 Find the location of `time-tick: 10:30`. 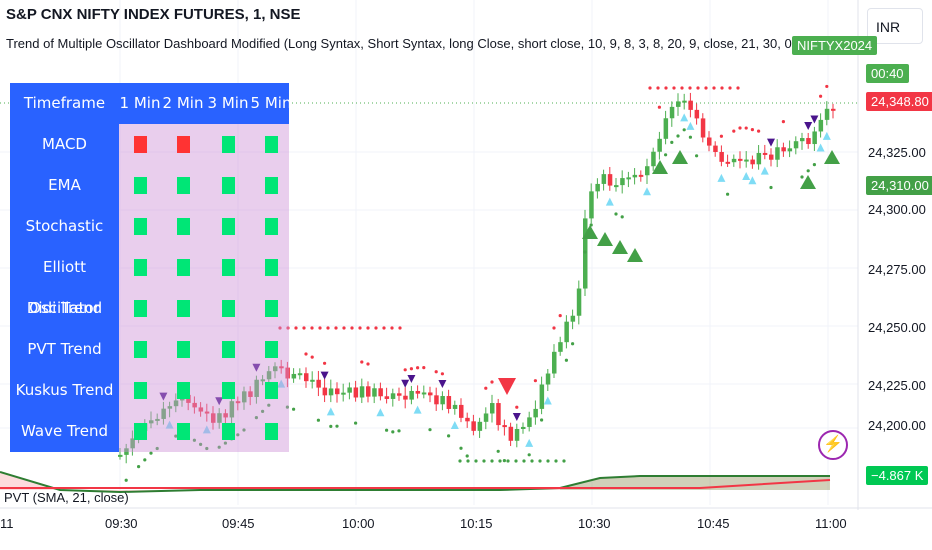

time-tick: 10:30 is located at coordinates (594, 523).